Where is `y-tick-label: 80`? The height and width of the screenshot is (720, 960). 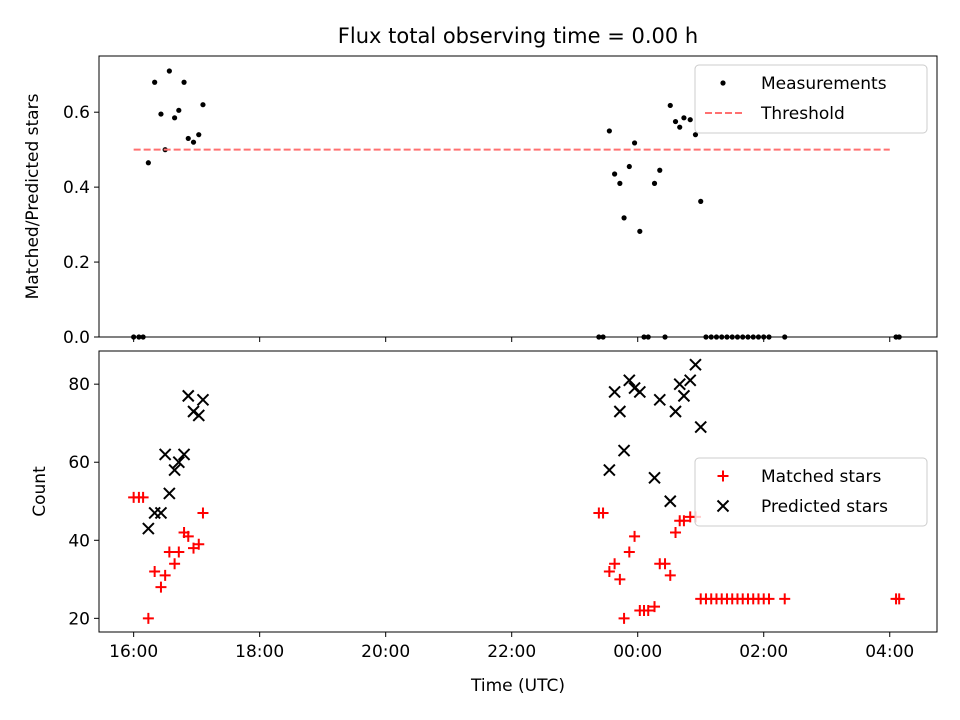
y-tick-label: 80 is located at coordinates (79, 385).